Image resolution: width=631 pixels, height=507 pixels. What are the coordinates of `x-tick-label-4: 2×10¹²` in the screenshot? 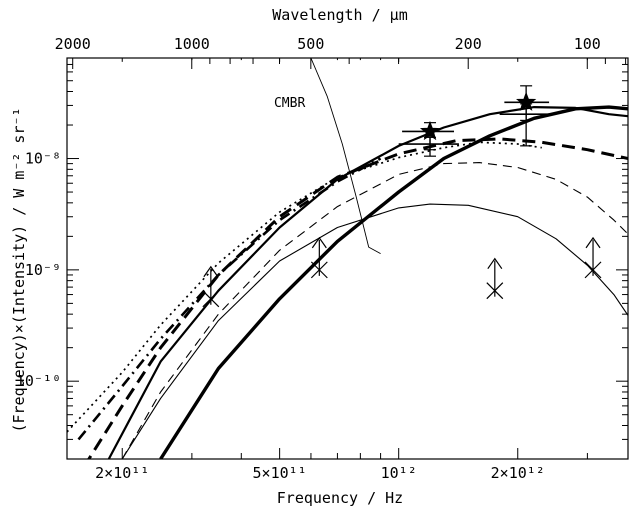 It's located at (518, 473).